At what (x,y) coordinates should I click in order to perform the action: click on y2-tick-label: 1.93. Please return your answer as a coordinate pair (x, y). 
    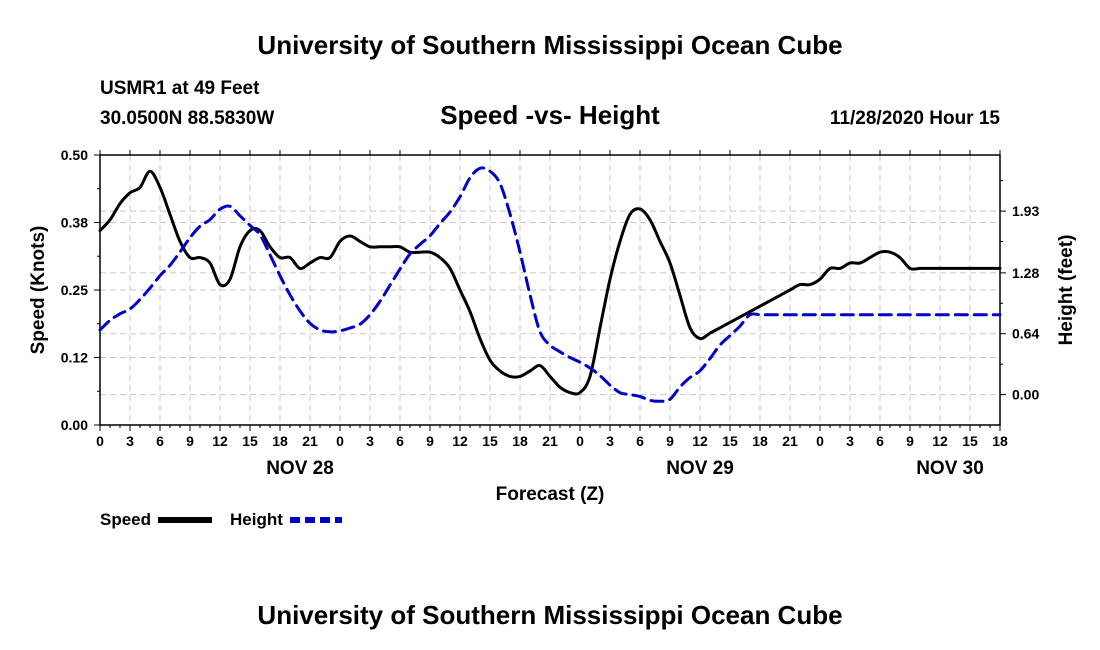
    Looking at the image, I should click on (1025, 211).